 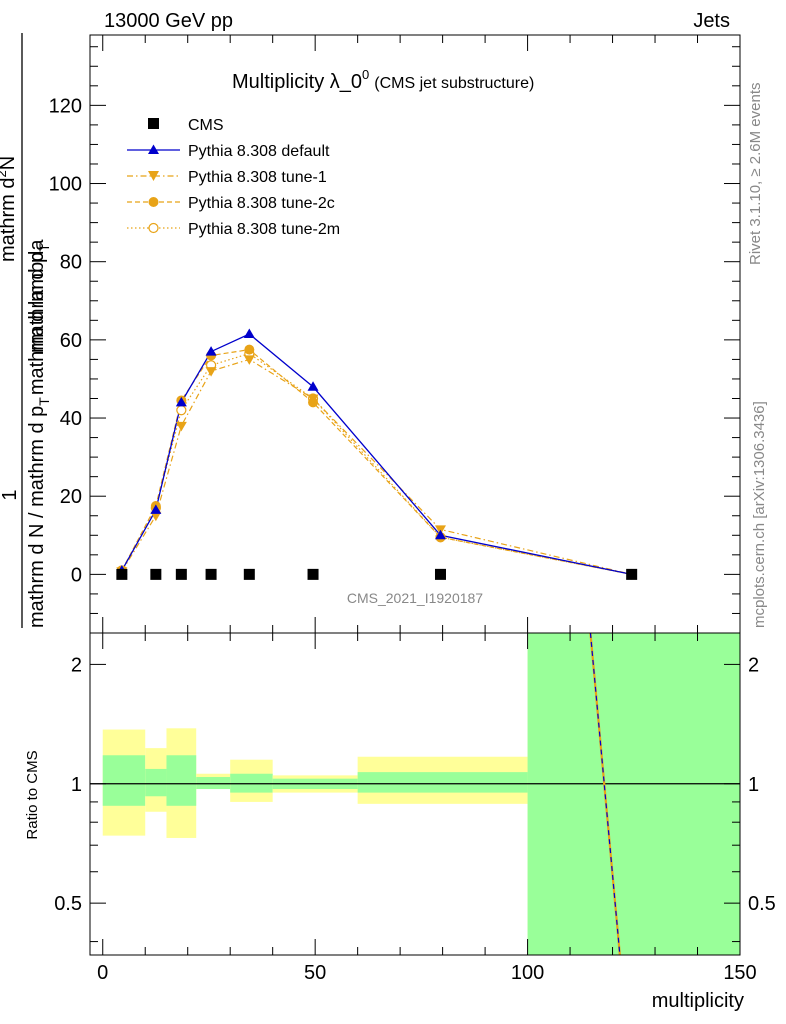 I want to click on legend-label-tune2c: Pythia 8.308 tune-2c, so click(x=261, y=203).